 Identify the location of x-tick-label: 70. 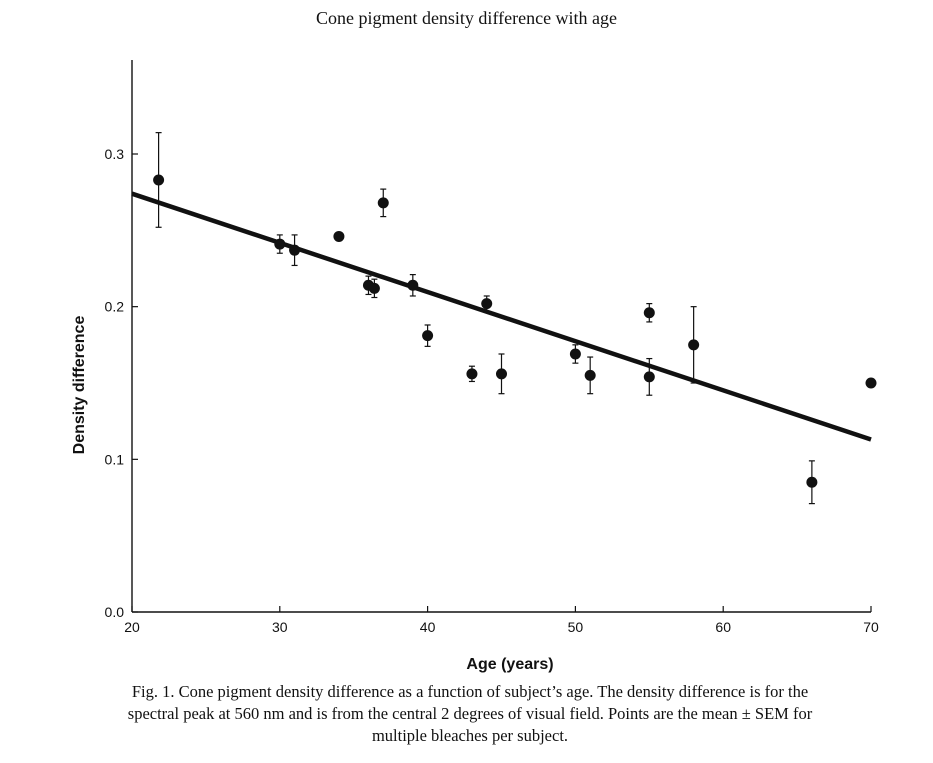
(871, 627).